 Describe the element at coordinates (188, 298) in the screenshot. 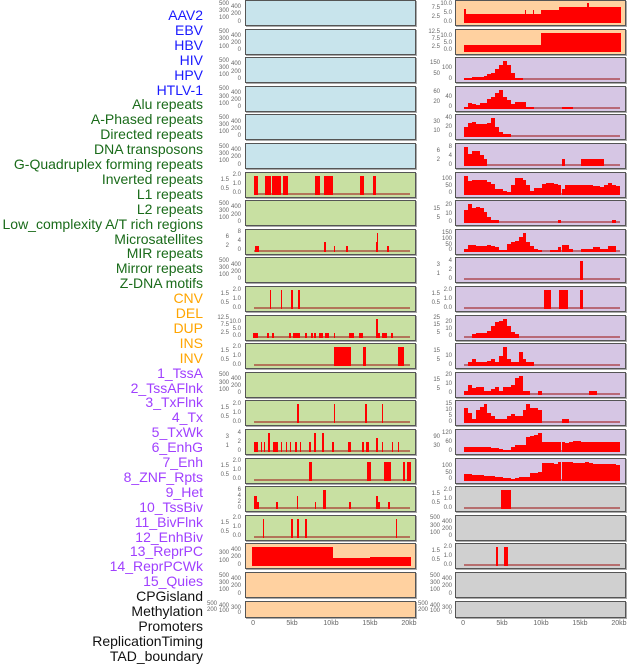

I see `row-label: CNV` at that location.